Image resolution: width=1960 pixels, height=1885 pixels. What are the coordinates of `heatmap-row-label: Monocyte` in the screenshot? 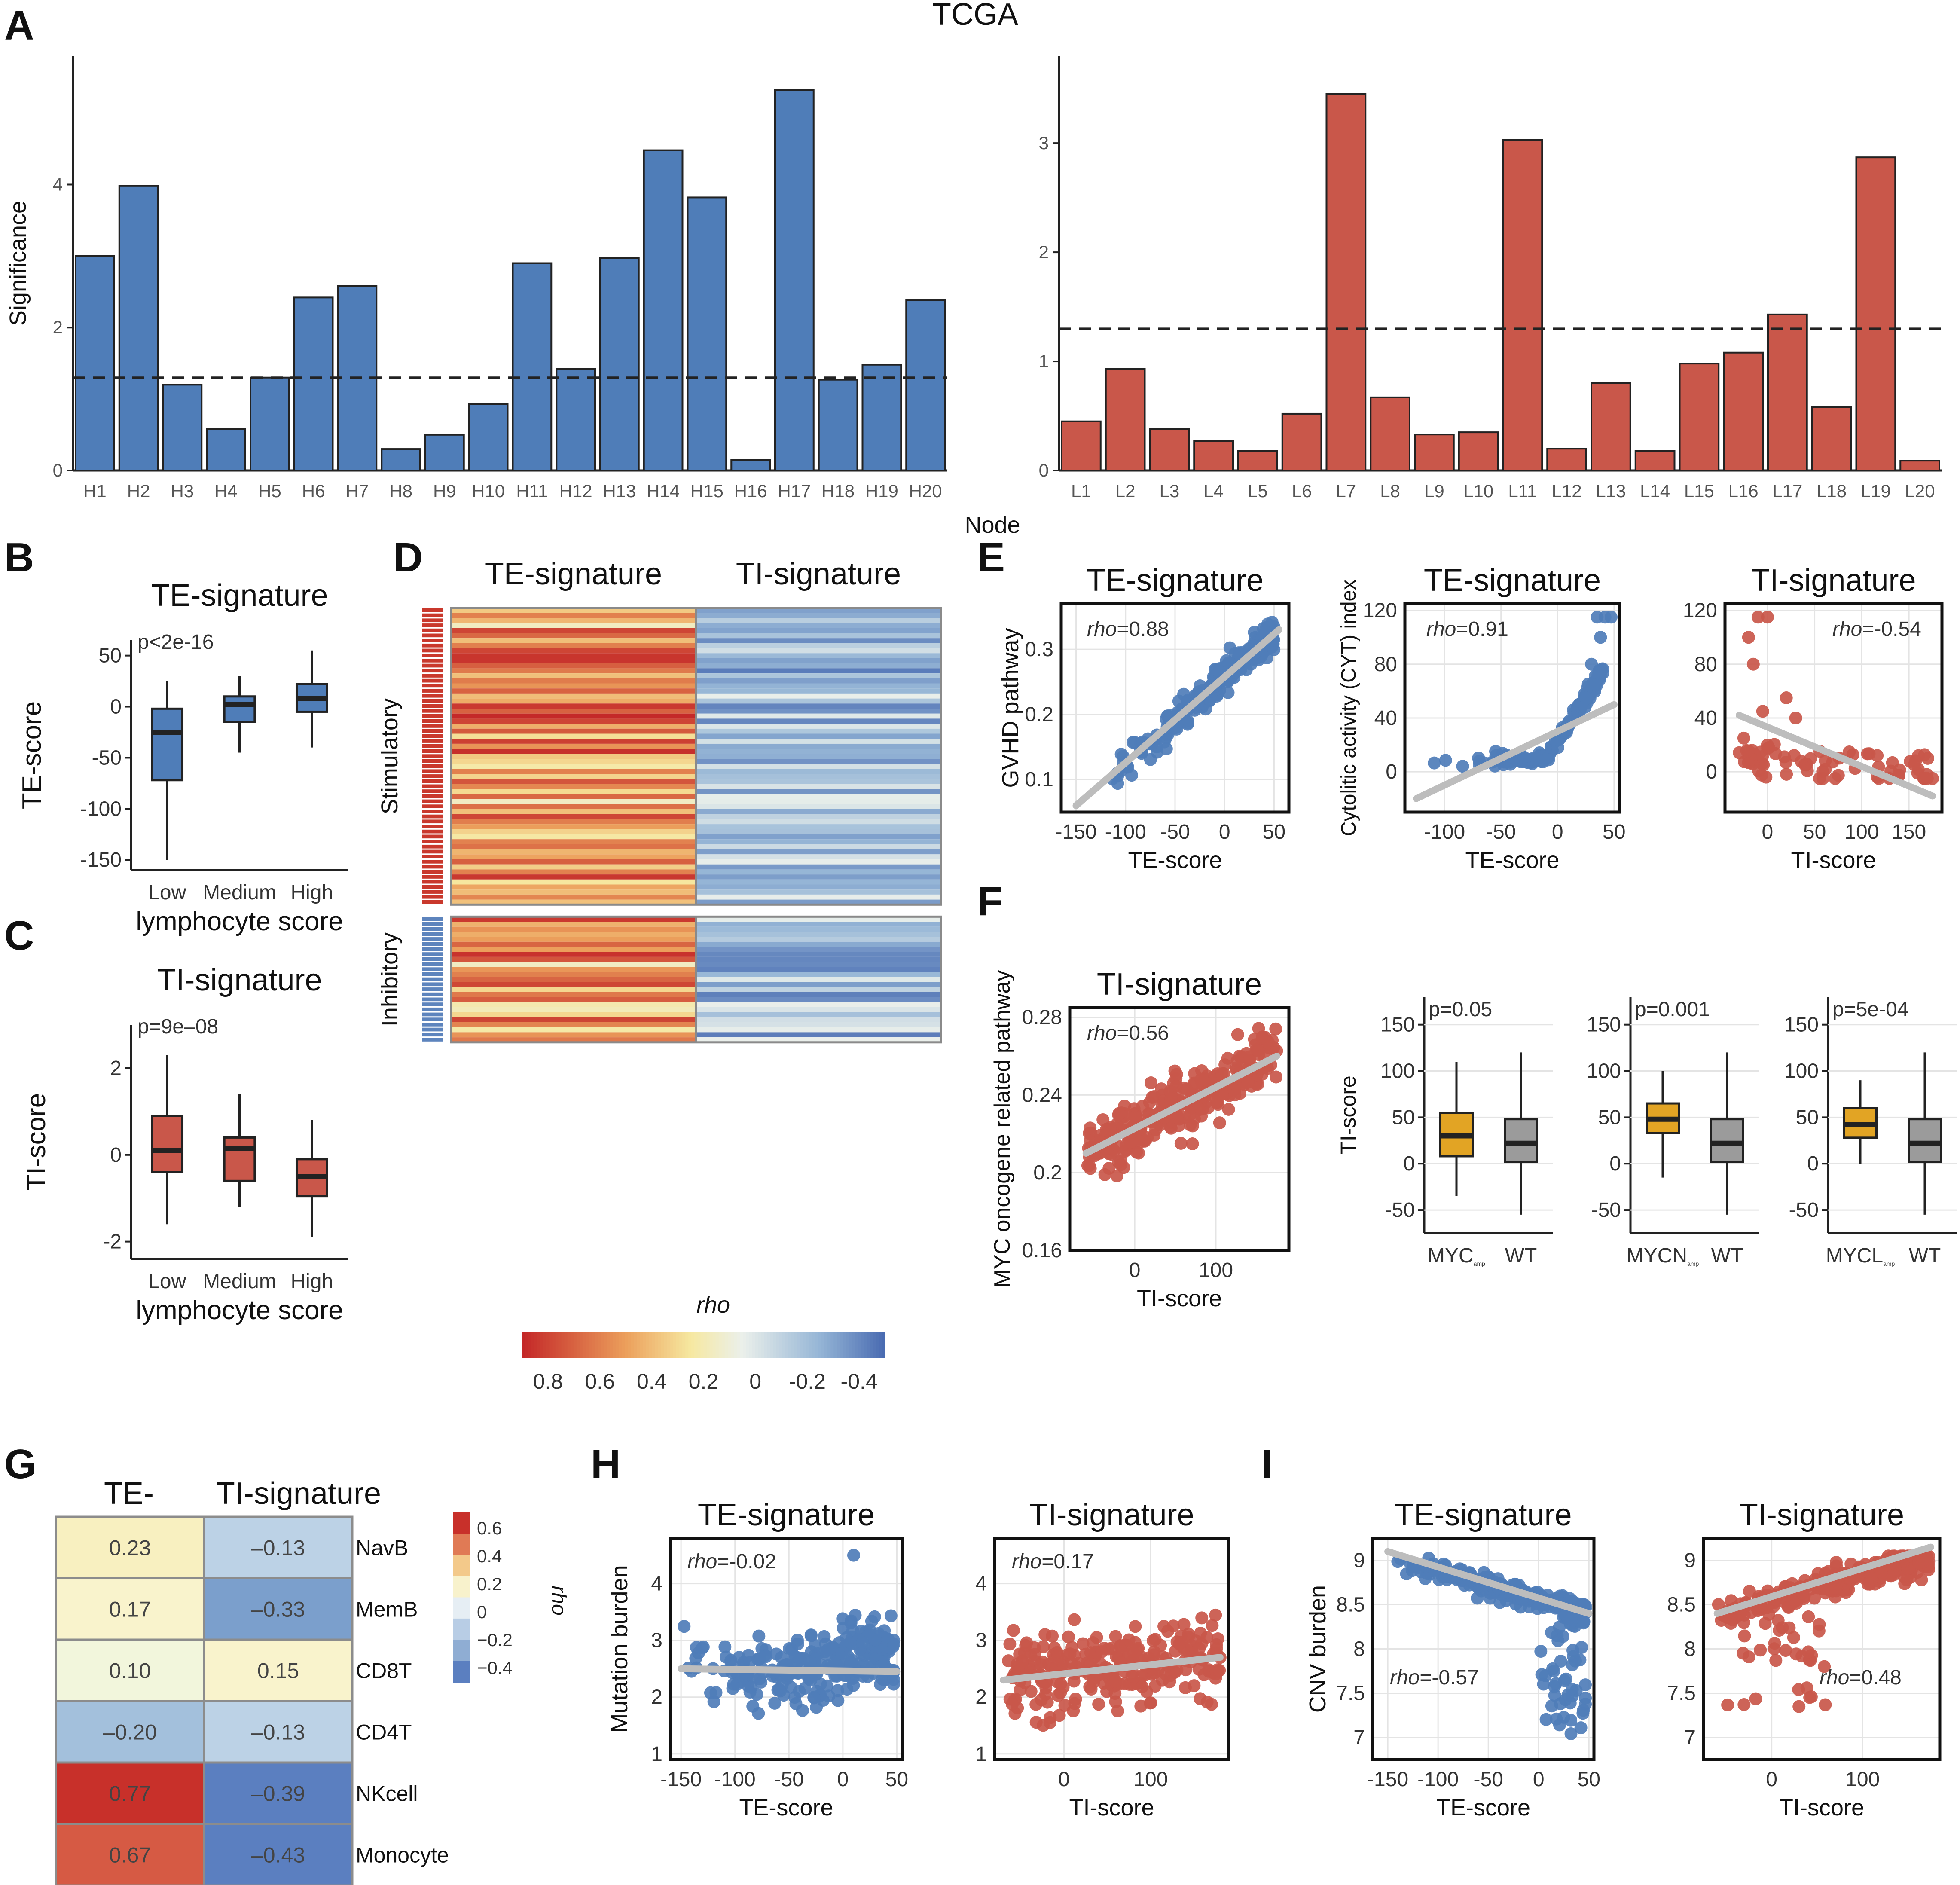 It's located at (403, 1855).